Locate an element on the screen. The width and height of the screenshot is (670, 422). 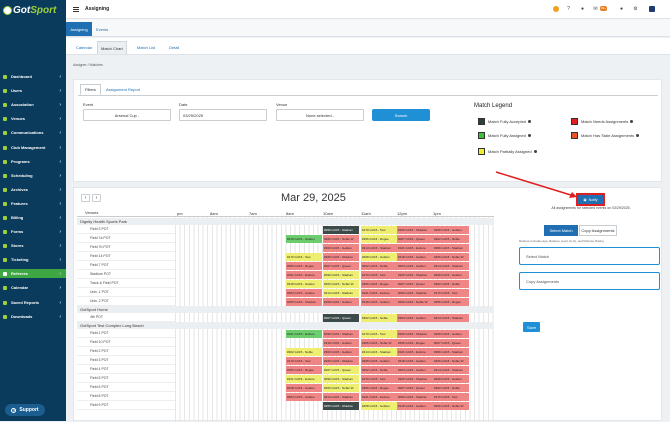
tab-detail: Detail is located at coordinates (174, 47).